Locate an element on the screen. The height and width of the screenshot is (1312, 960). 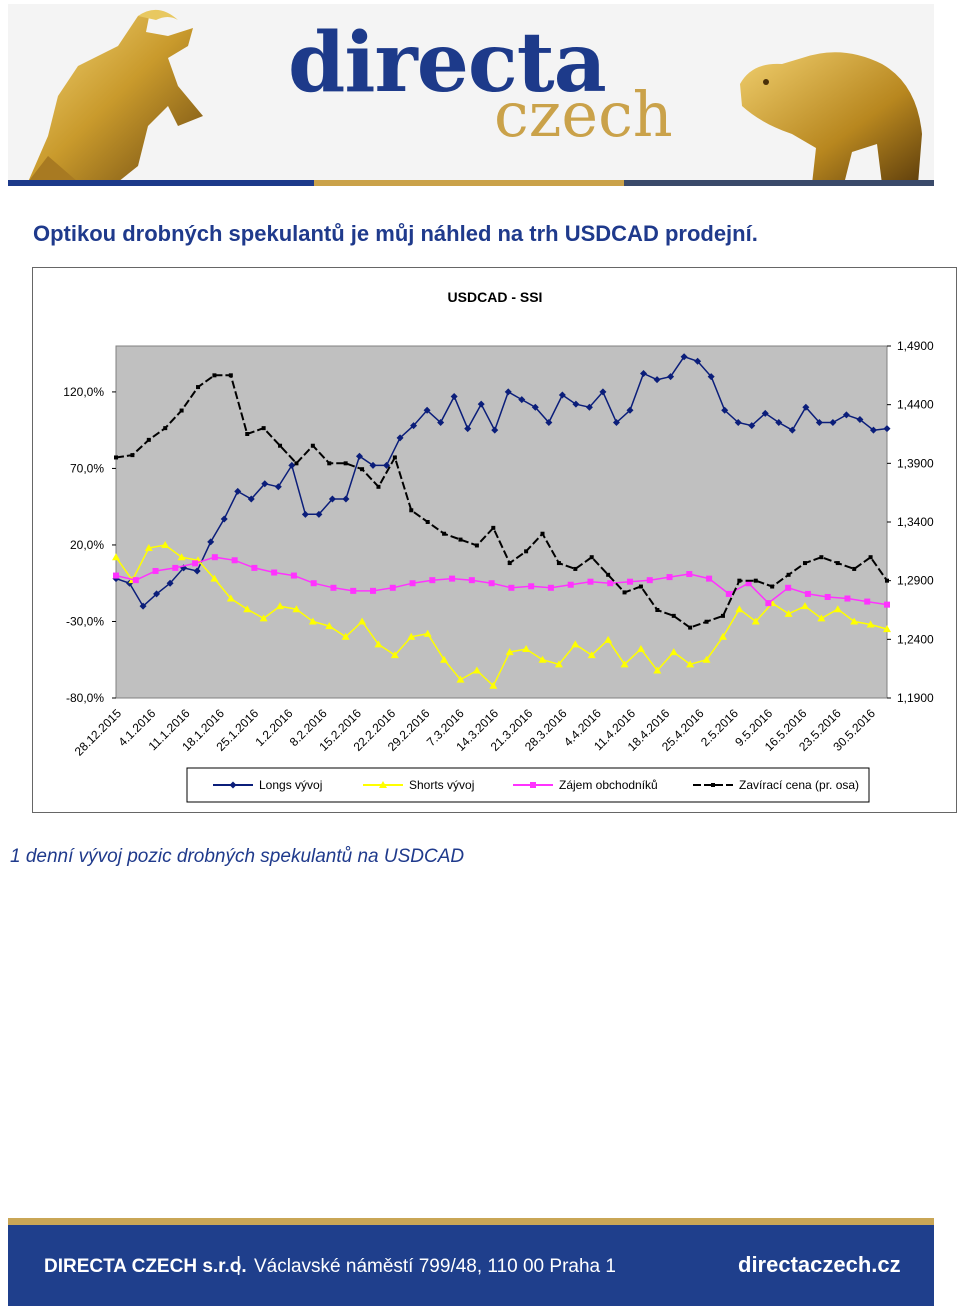
logo-czech: czech is located at coordinates (583, 114).